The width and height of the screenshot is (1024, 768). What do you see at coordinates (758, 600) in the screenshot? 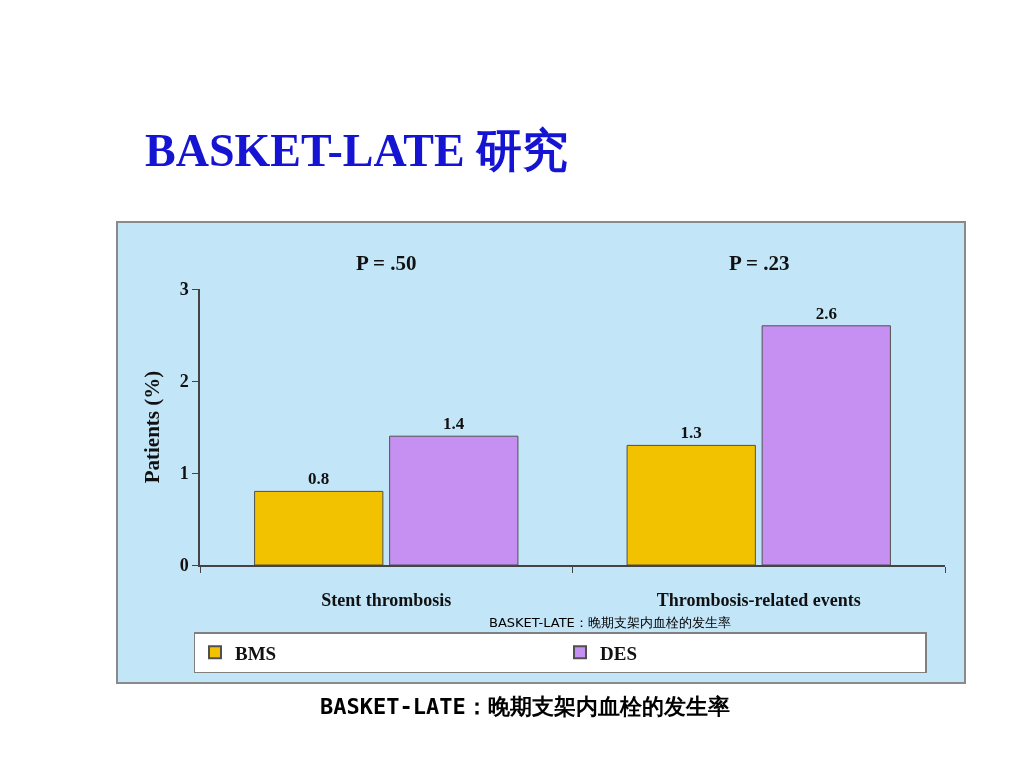
I see `x-tick-label: Thrombosis-related events` at bounding box center [758, 600].